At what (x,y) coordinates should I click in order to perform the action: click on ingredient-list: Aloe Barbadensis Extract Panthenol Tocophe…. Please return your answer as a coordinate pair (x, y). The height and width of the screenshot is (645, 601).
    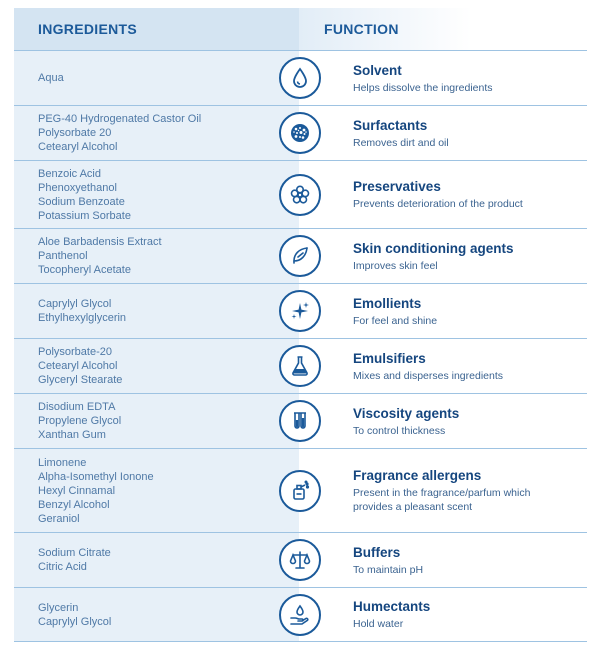
    Looking at the image, I should click on (100, 256).